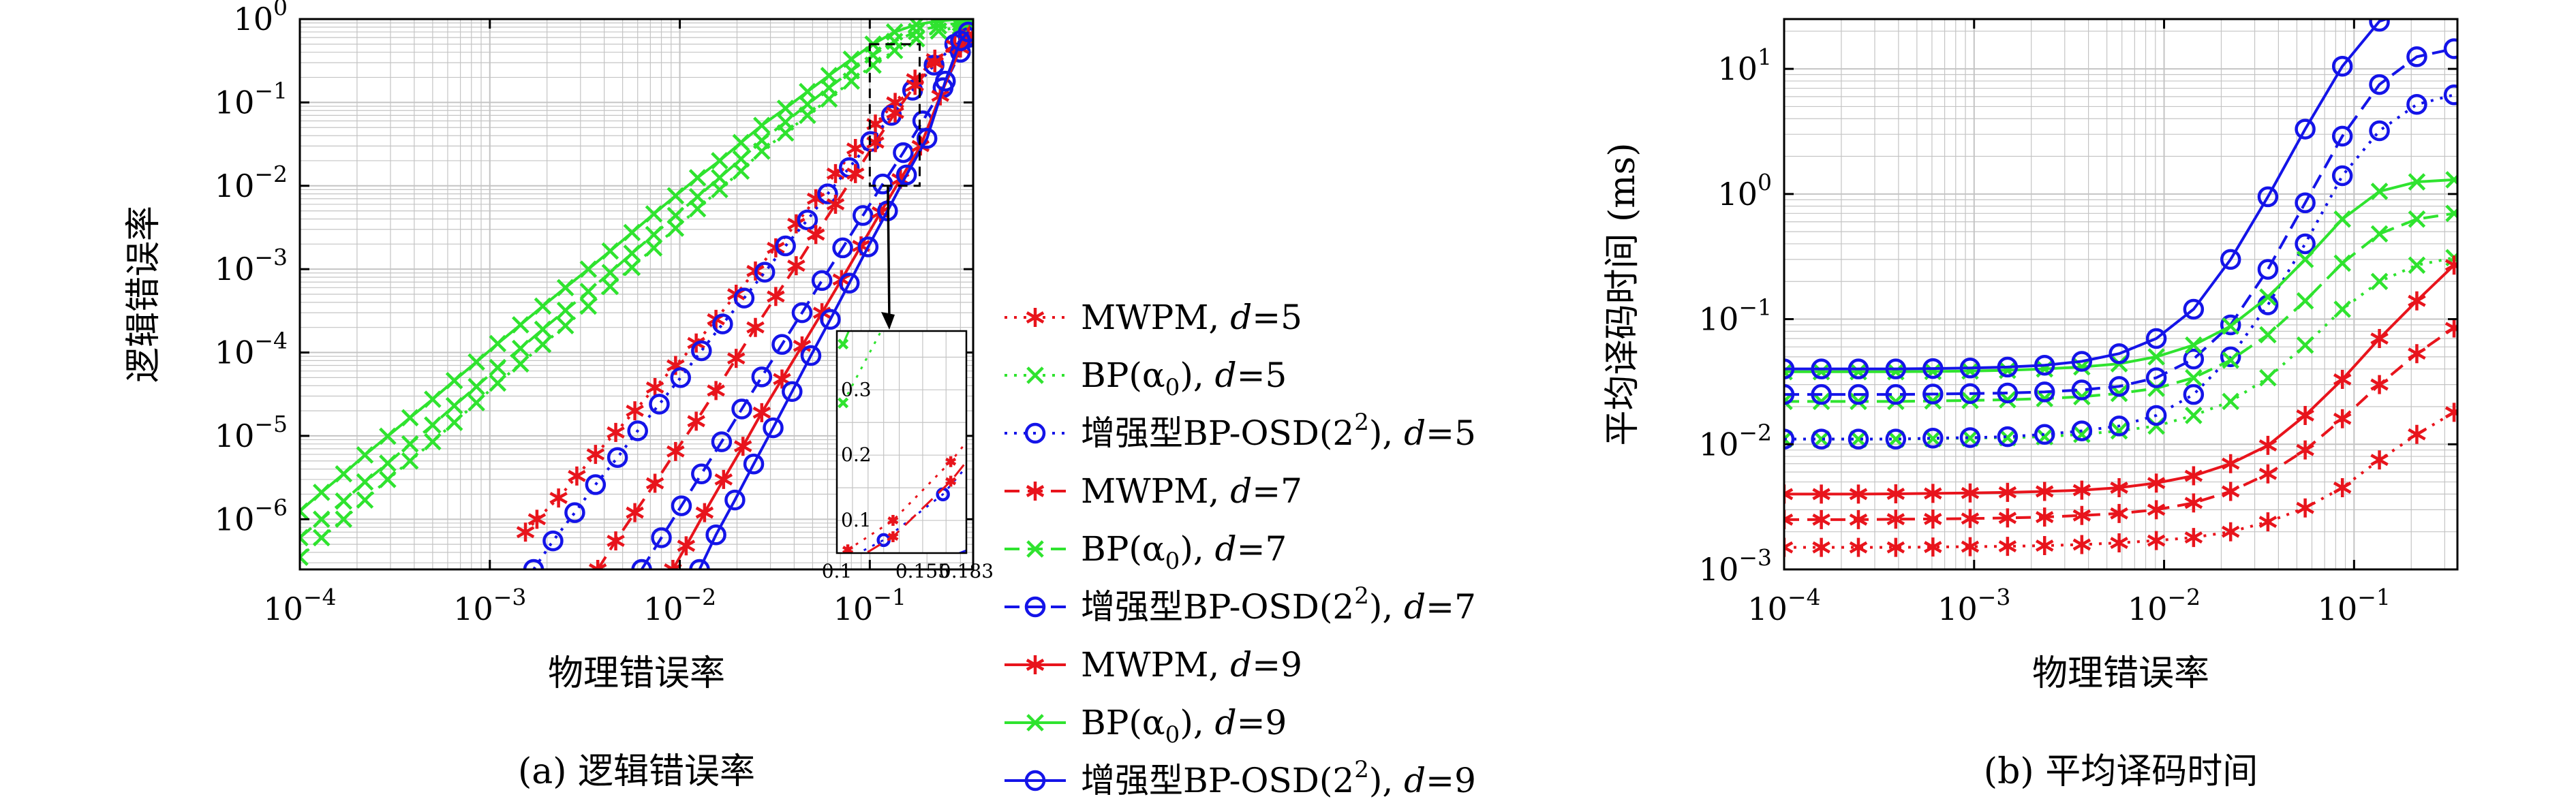 The height and width of the screenshot is (801, 2576). What do you see at coordinates (1745, 191) in the screenshot?
I see `y-tick-label: 10⁰` at bounding box center [1745, 191].